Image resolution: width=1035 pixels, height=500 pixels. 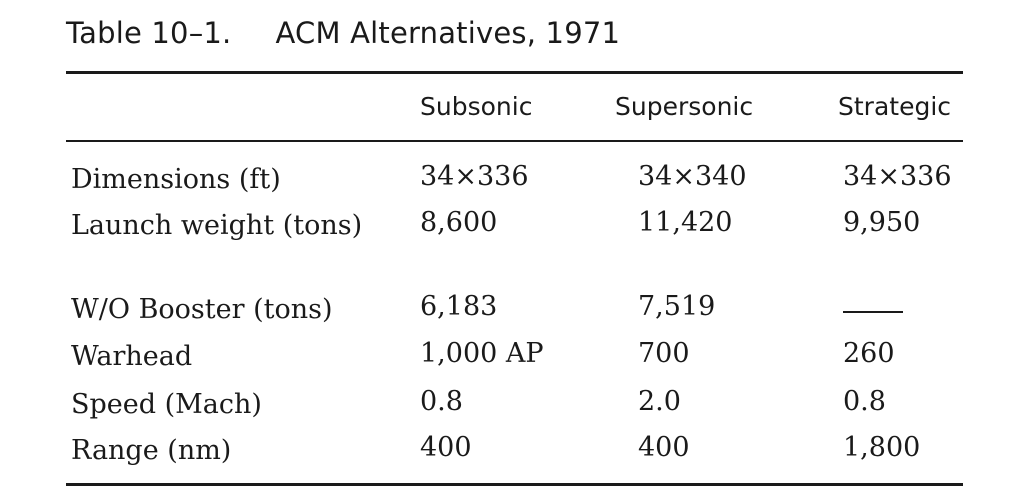 I want to click on row-label-launch-weight: Launch weight (tons), so click(x=217, y=225).